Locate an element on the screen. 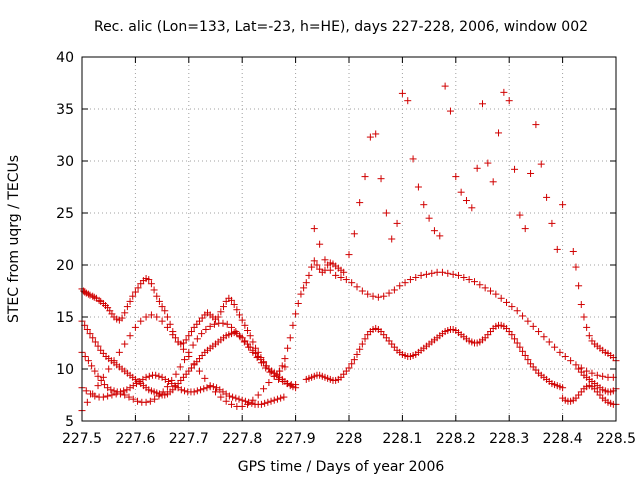 The image size is (640, 480). x-tick-label: 228 is located at coordinates (349, 439).